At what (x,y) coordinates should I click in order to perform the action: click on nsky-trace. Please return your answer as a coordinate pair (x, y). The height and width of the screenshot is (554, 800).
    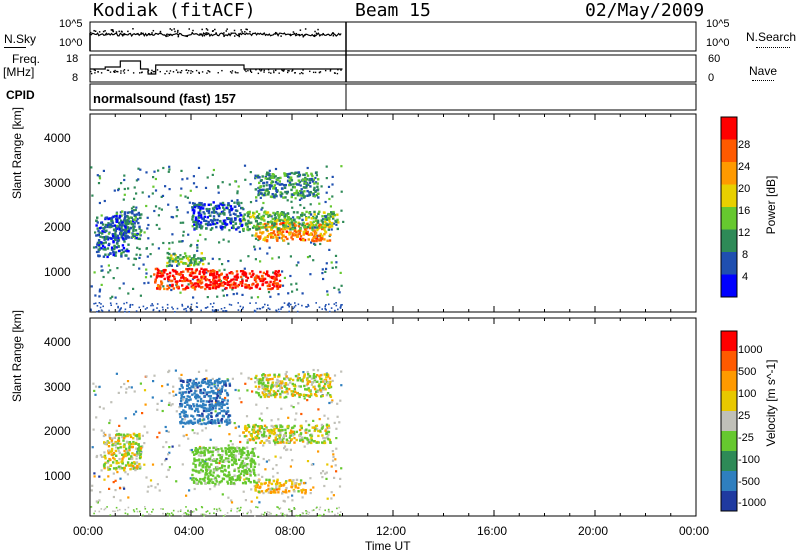
    Looking at the image, I should click on (215, 39).